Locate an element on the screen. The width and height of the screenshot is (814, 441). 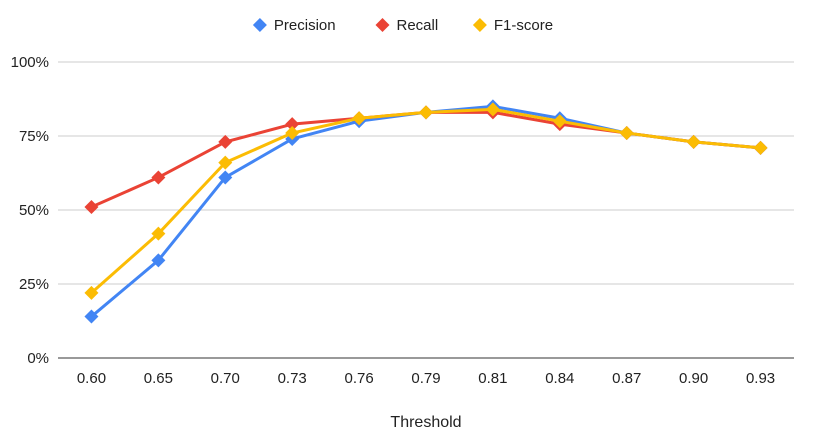
legend-marker-f1-score is located at coordinates (479, 25).